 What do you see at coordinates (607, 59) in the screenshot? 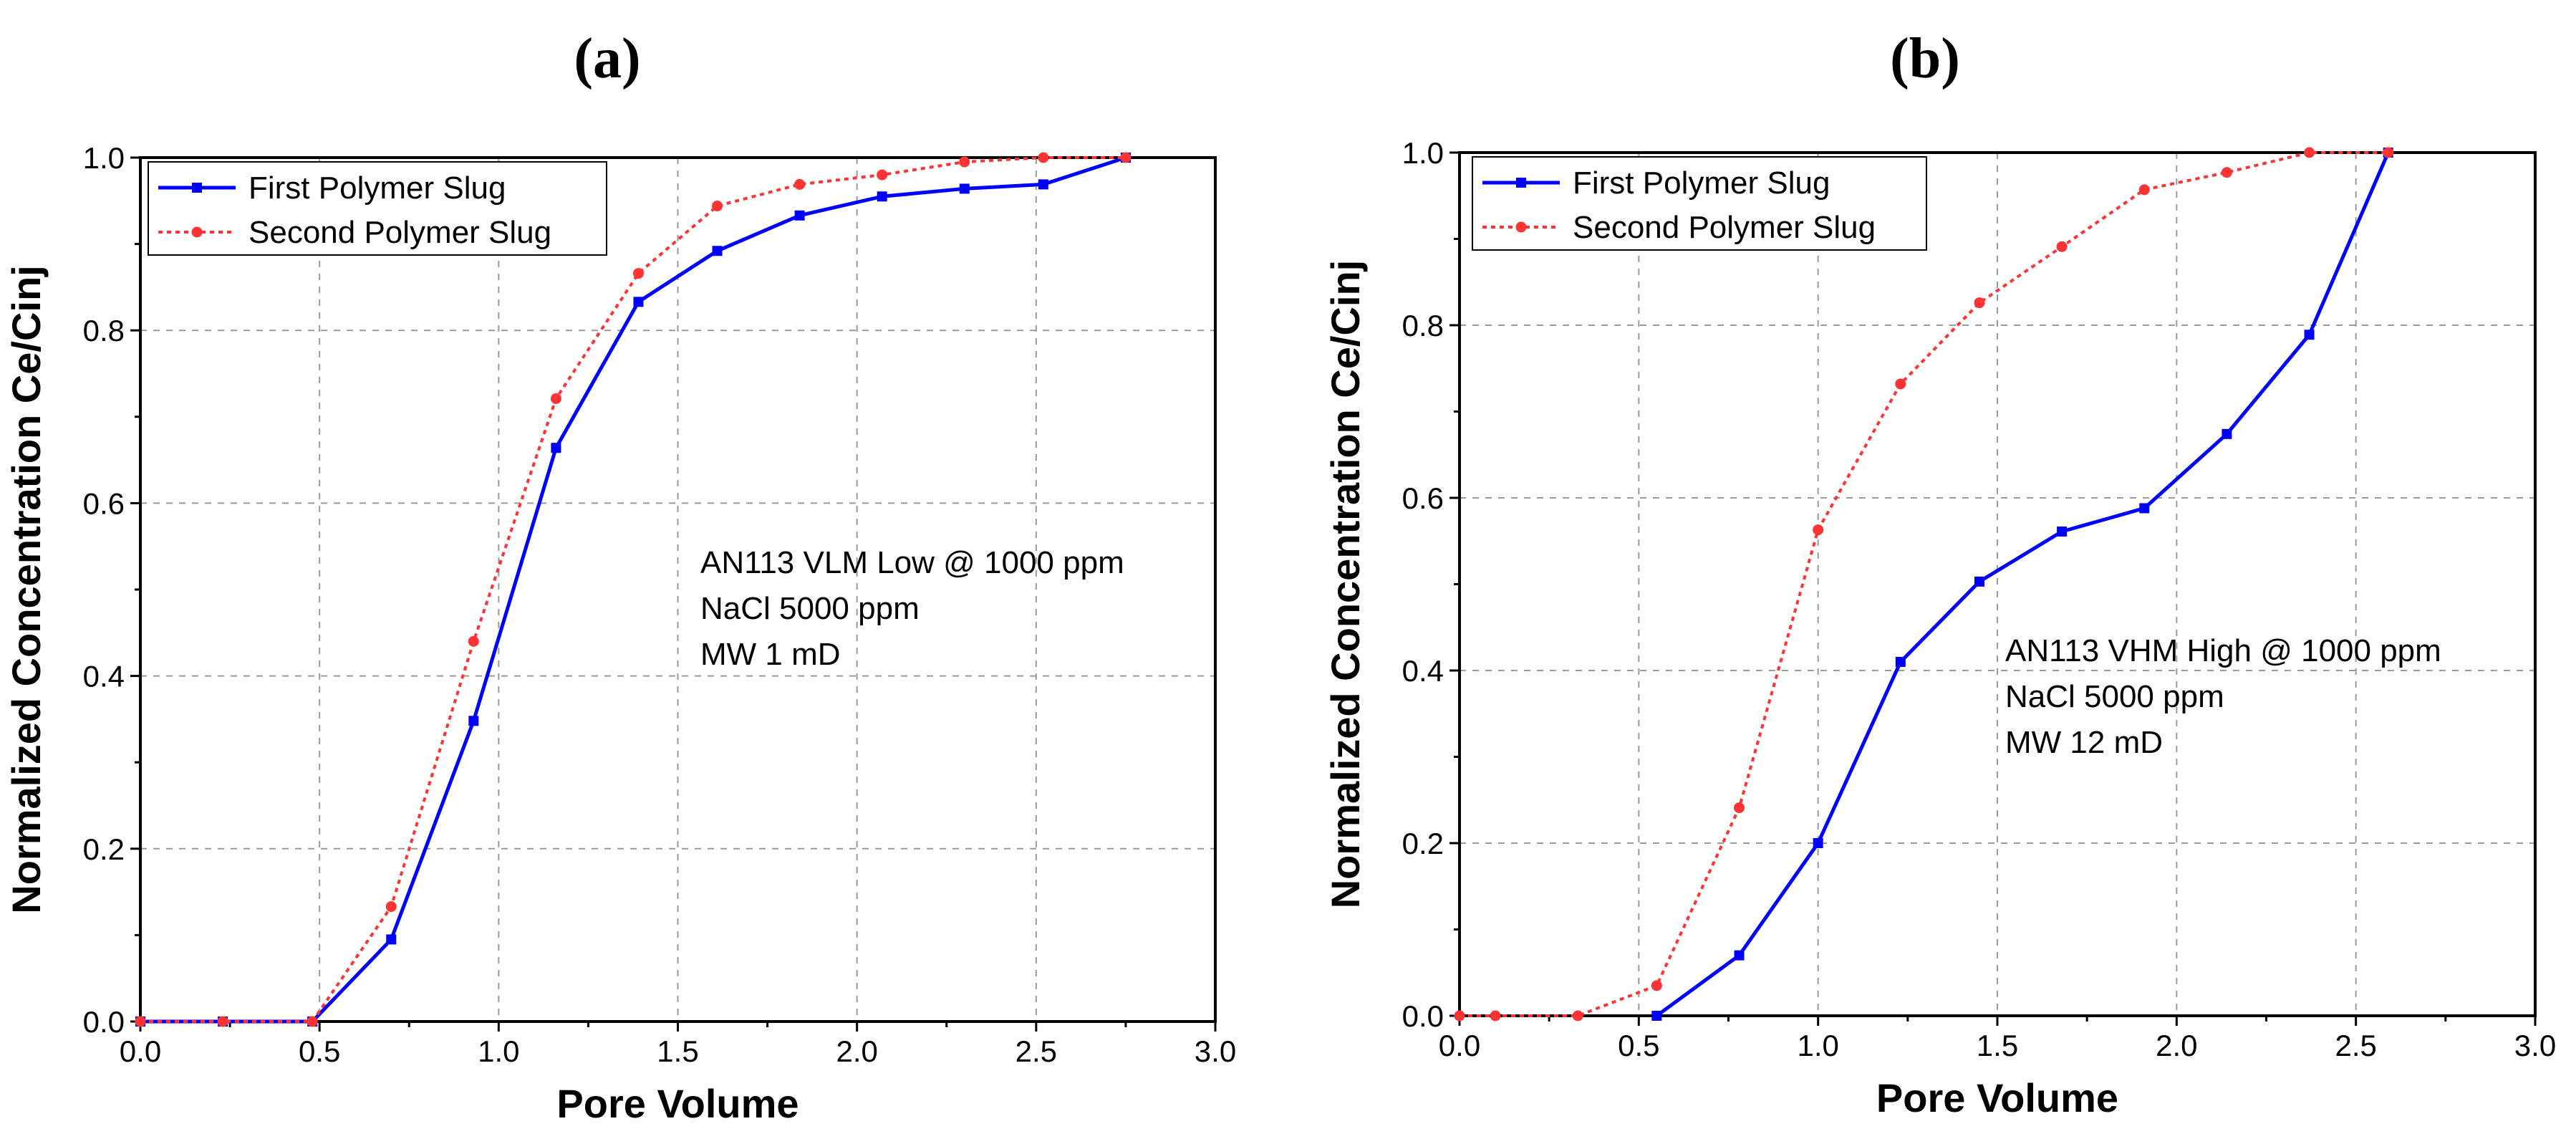
I see `panel-label: (a)` at bounding box center [607, 59].